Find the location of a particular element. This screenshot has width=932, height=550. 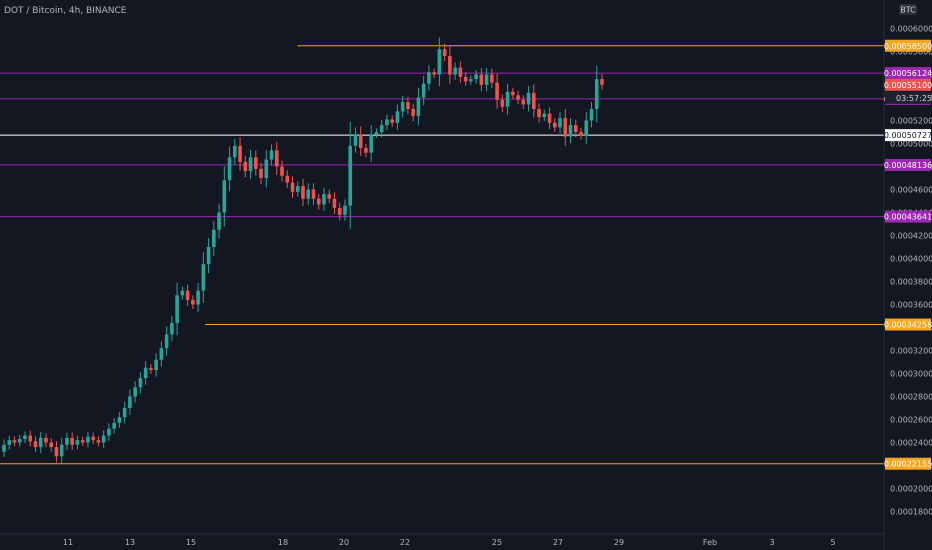

currency-badge: BTC is located at coordinates (908, 9).